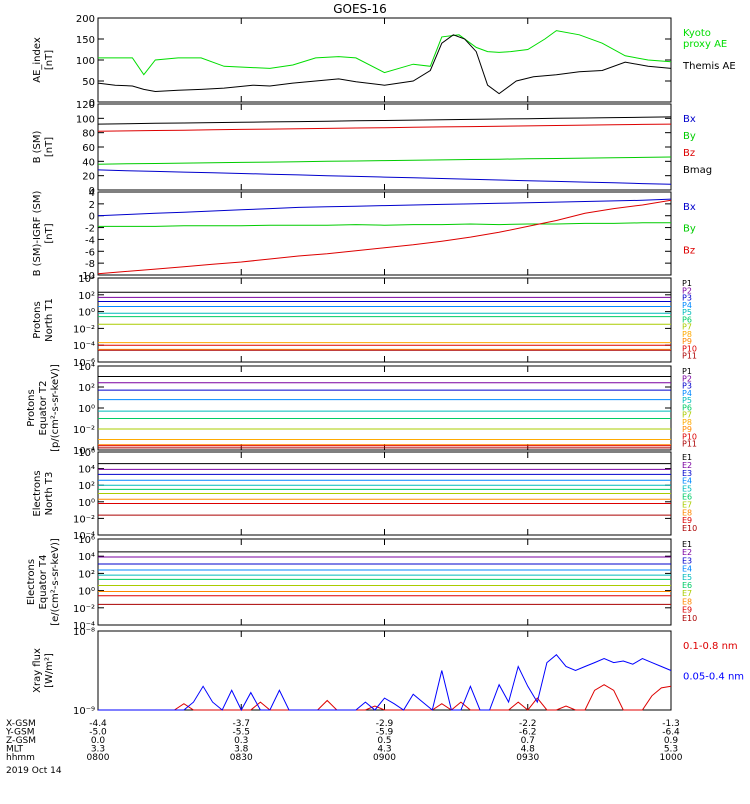 Image resolution: width=750 pixels, height=804 pixels. I want to click on y-axis-label: North T1, so click(49, 320).